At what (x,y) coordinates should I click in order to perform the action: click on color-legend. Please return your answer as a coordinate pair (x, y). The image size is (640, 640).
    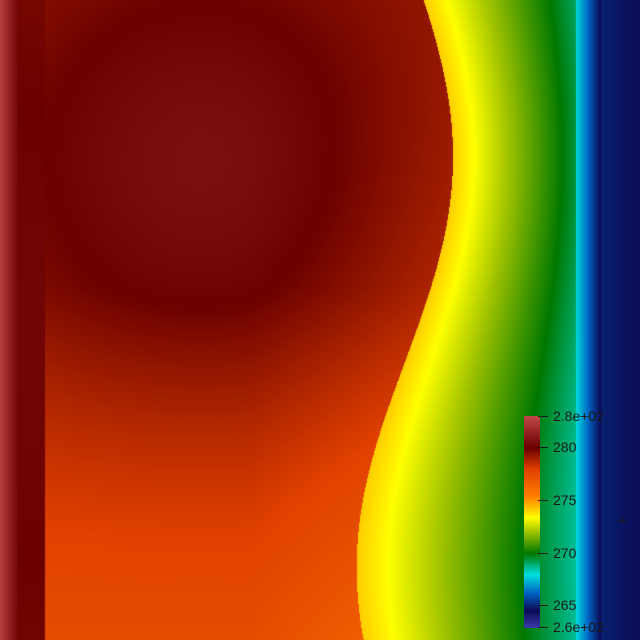
    Looking at the image, I should click on (532, 522).